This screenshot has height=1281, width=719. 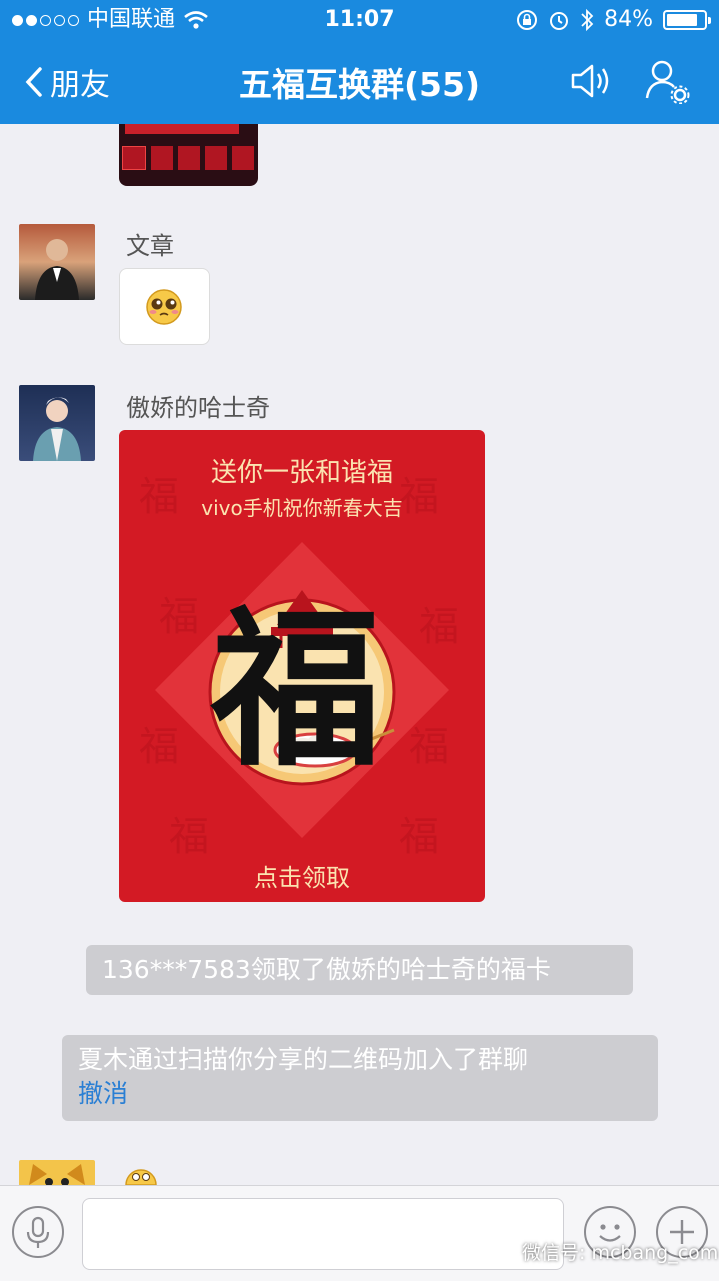 What do you see at coordinates (326, 969) in the screenshot?
I see `claim-notice-text: 136***7583领取了傲娇的哈士奇的福卡` at bounding box center [326, 969].